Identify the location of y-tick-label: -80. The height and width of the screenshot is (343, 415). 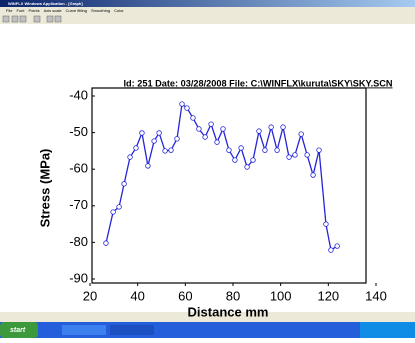
(78, 241).